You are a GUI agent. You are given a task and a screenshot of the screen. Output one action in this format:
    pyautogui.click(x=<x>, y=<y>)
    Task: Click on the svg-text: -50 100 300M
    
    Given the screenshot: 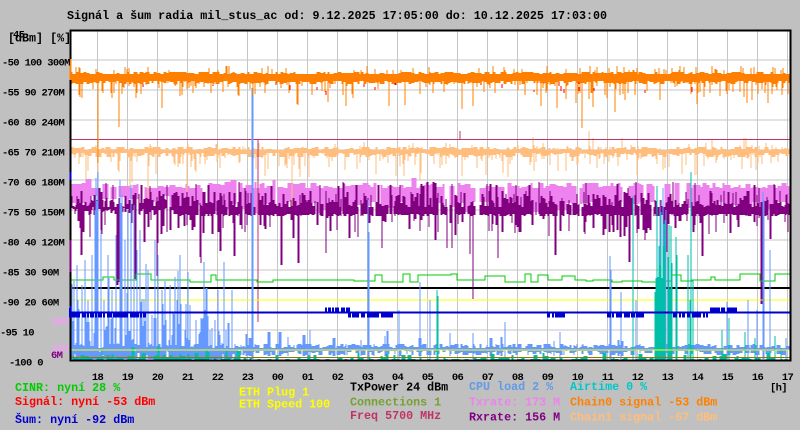 What is the action you would take?
    pyautogui.click(x=36, y=63)
    